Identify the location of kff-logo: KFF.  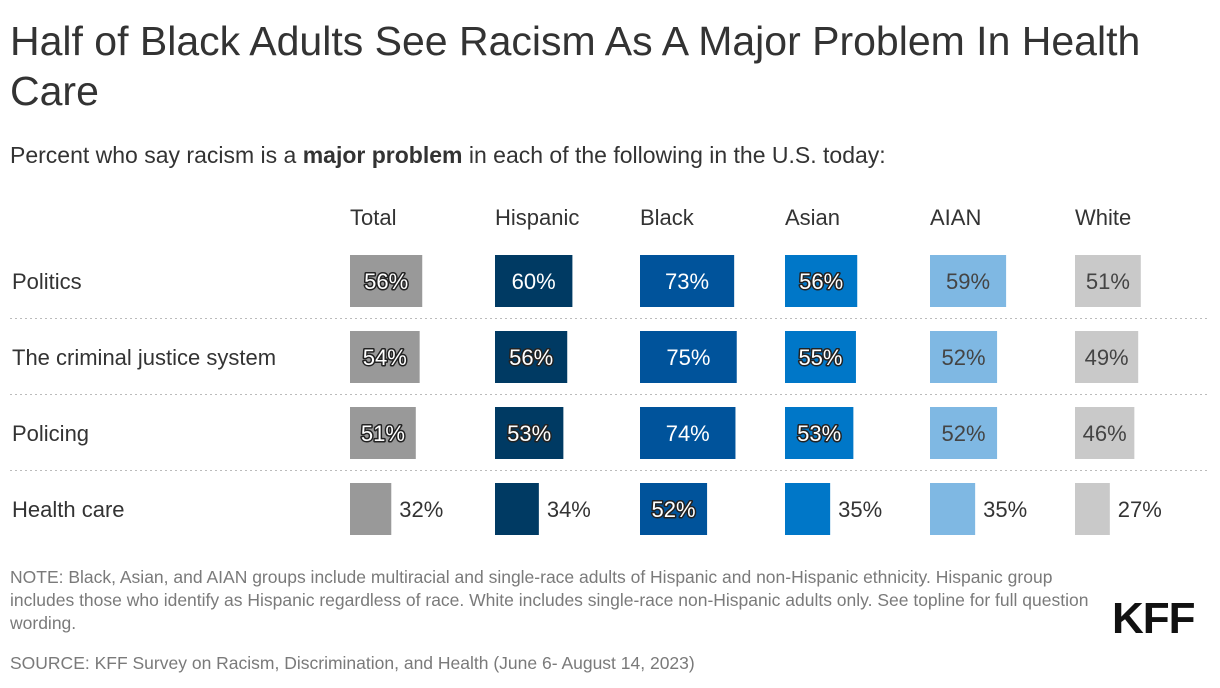
(1154, 618).